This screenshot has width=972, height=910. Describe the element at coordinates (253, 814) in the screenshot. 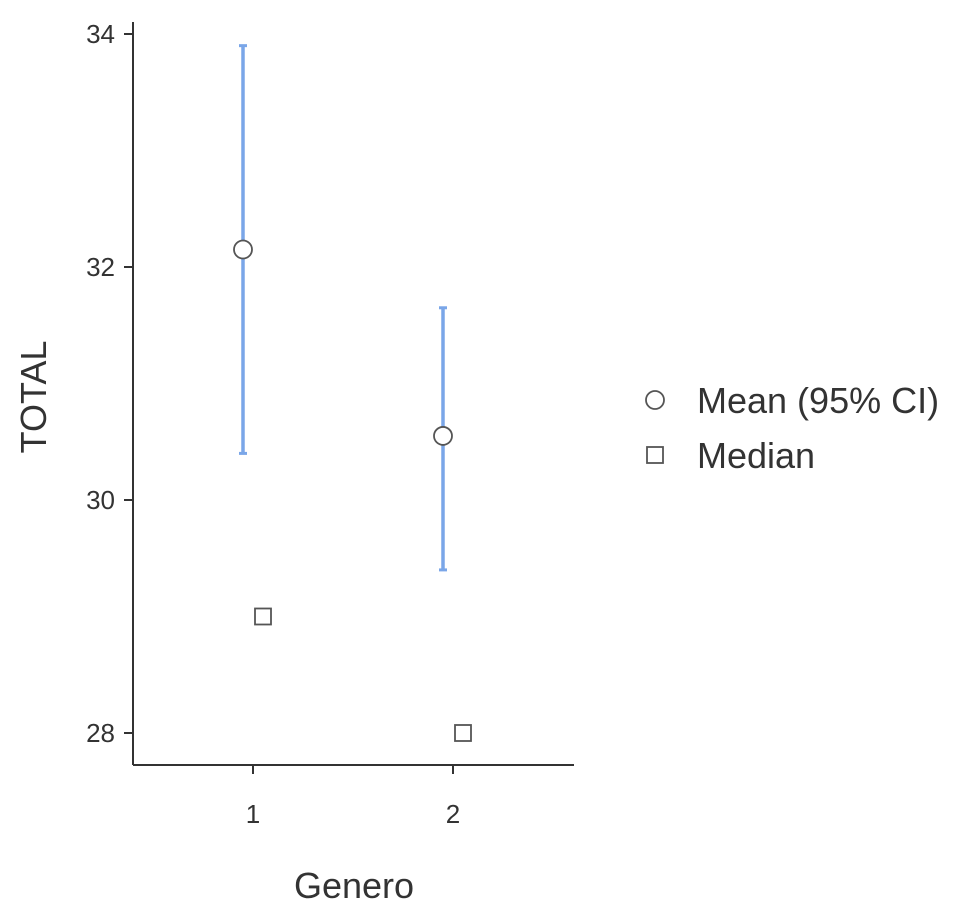

I see `x-tick-label-1: 1` at that location.